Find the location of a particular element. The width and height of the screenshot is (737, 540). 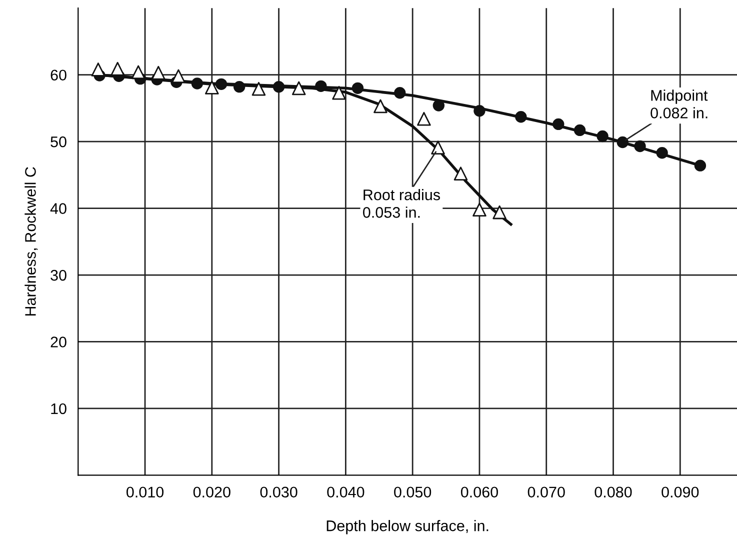

x-tick-label: 0.060 is located at coordinates (479, 492).